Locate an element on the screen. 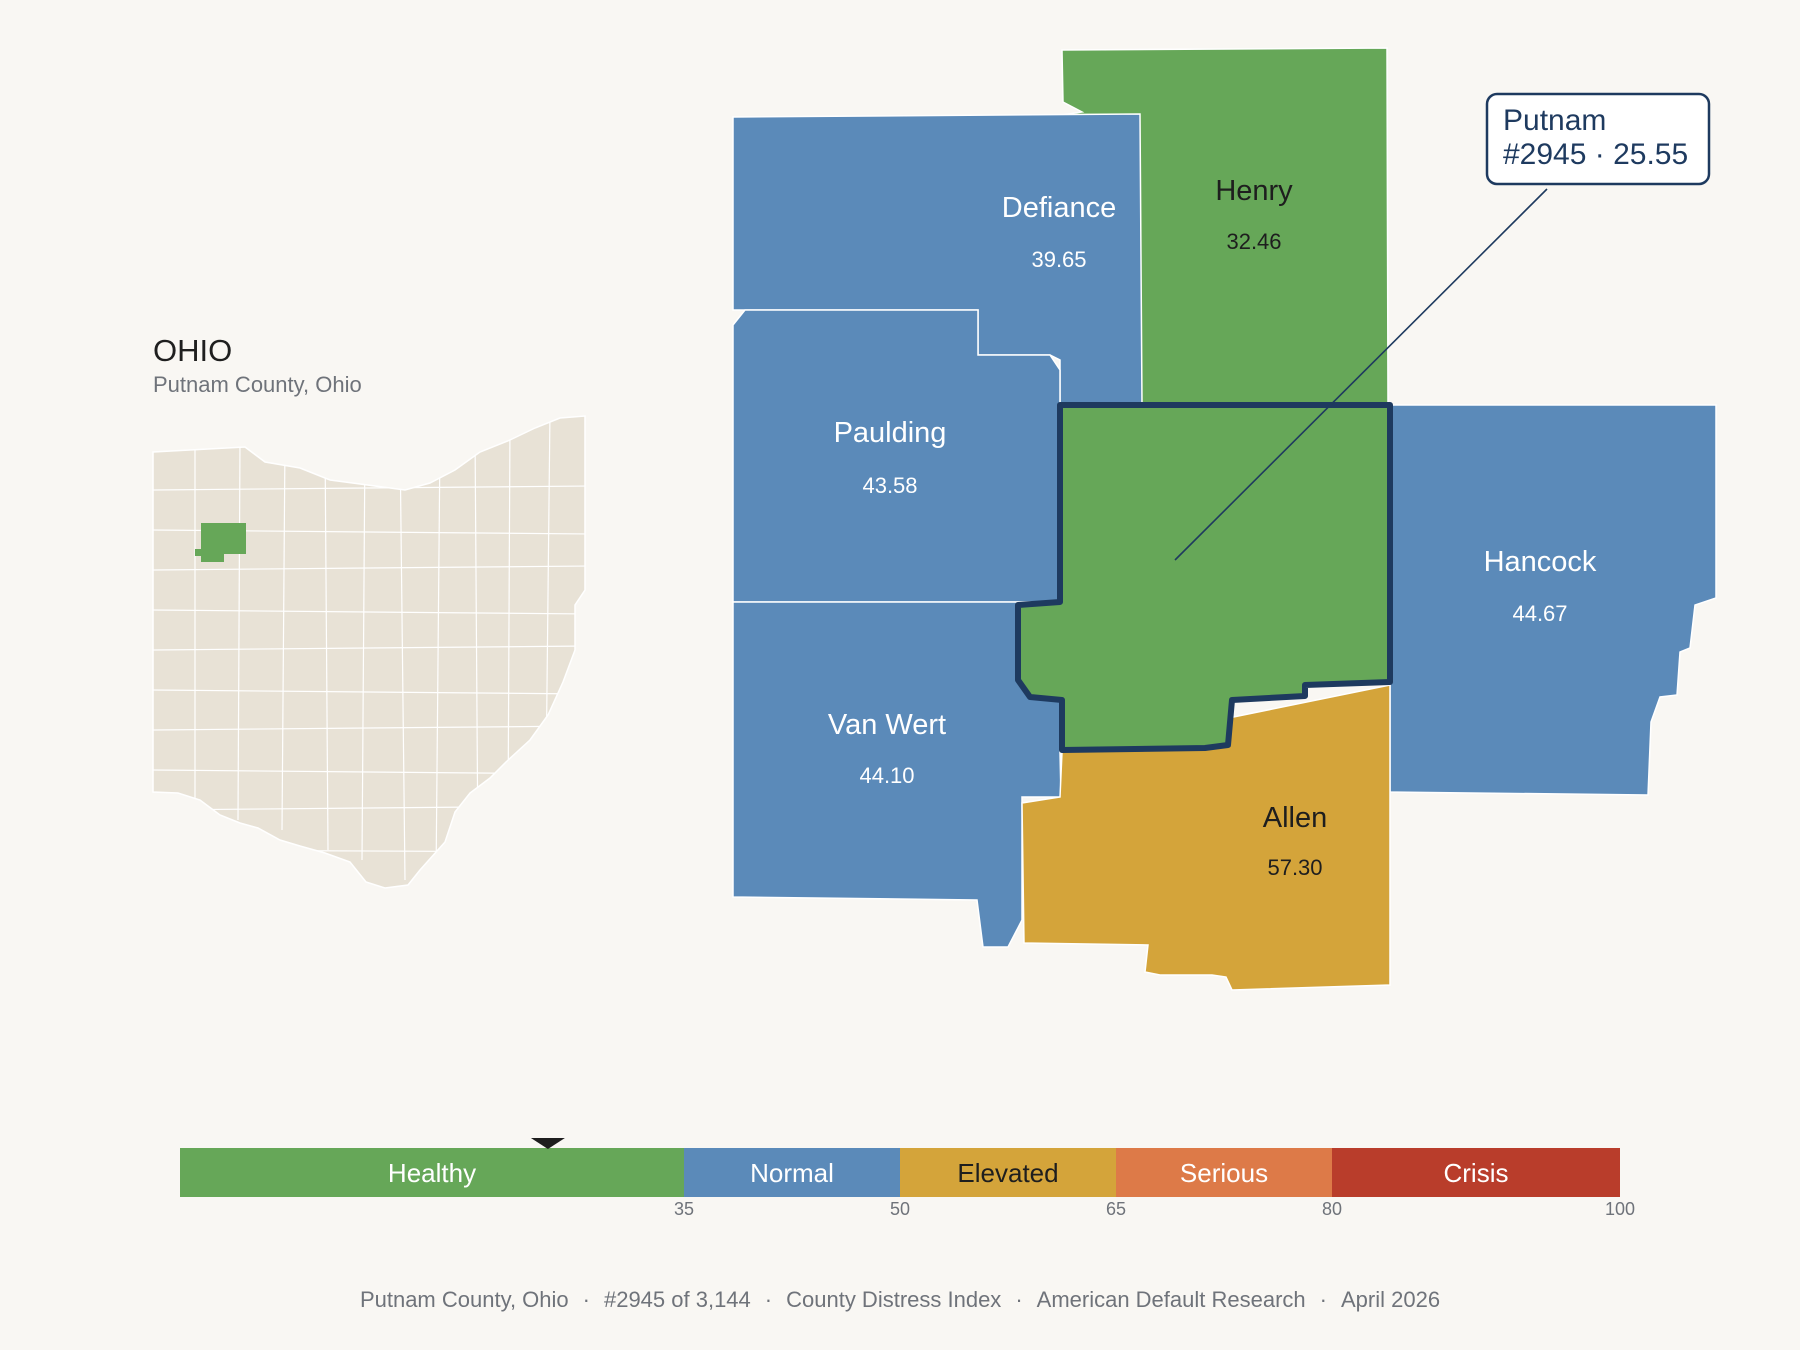  county-name-henry: Henry is located at coordinates (1254, 191).